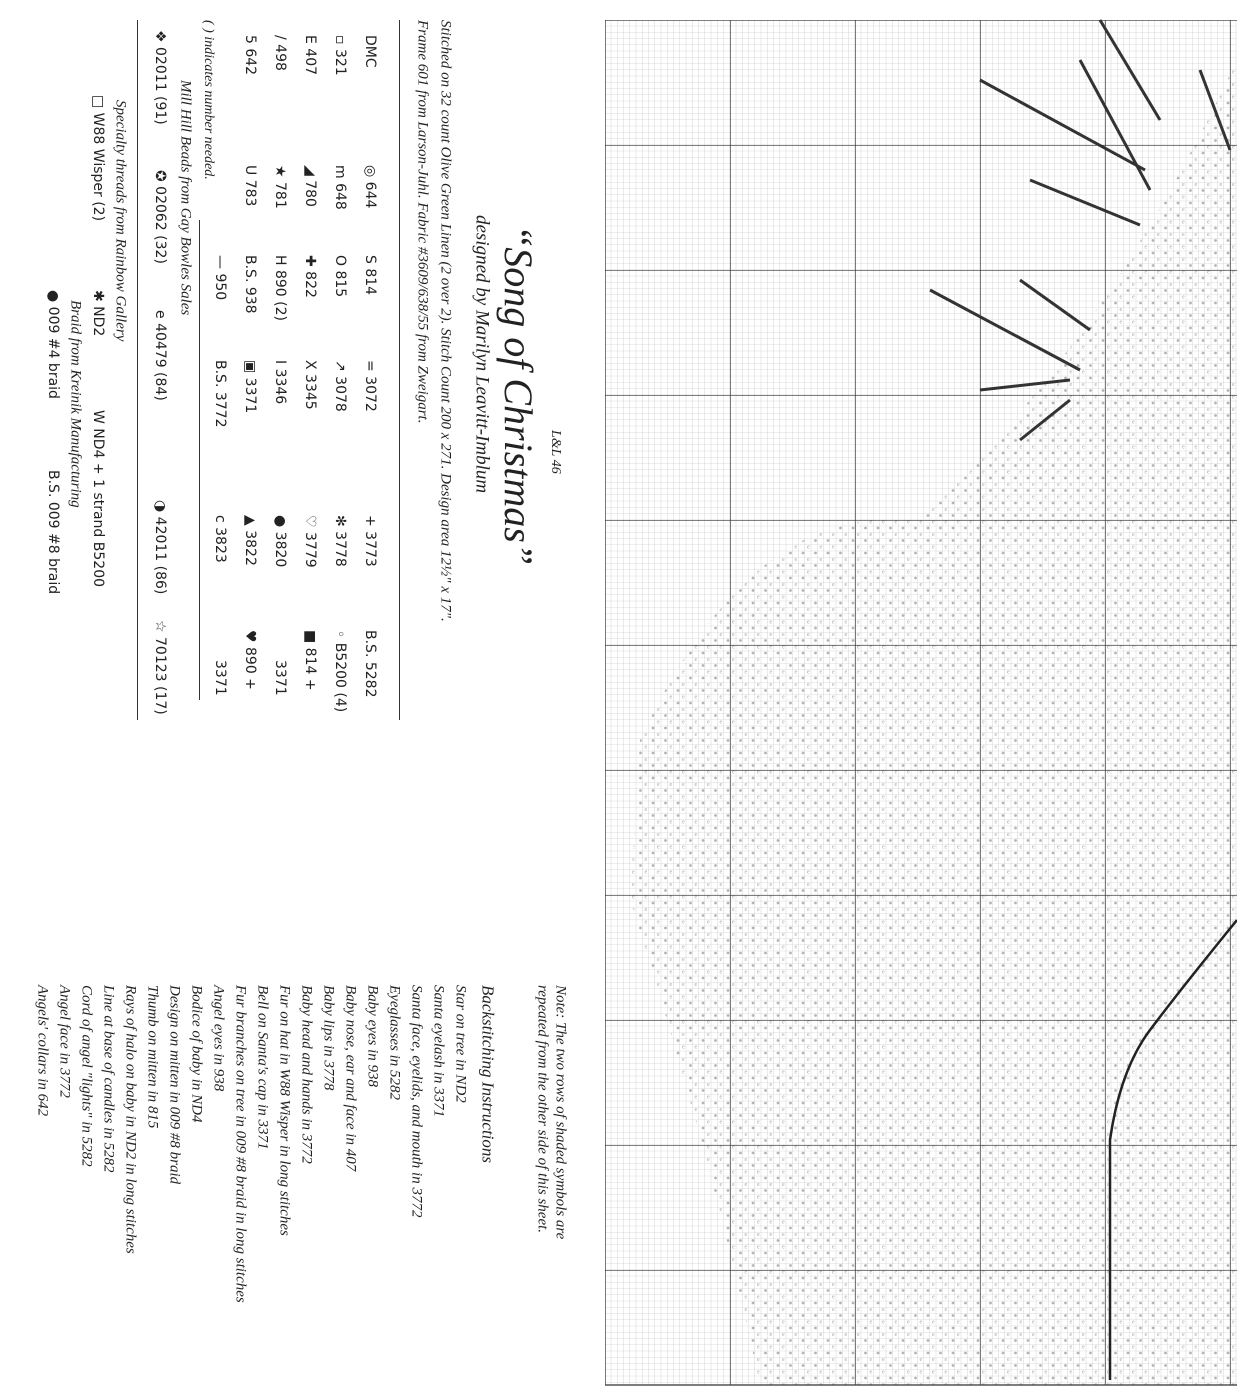  I want to click on backstitch-item: Baby nose, ear and face in 407, so click(350, 1078).